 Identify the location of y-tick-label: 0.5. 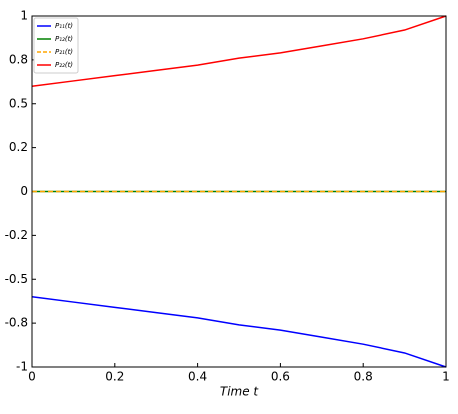
(18, 103).